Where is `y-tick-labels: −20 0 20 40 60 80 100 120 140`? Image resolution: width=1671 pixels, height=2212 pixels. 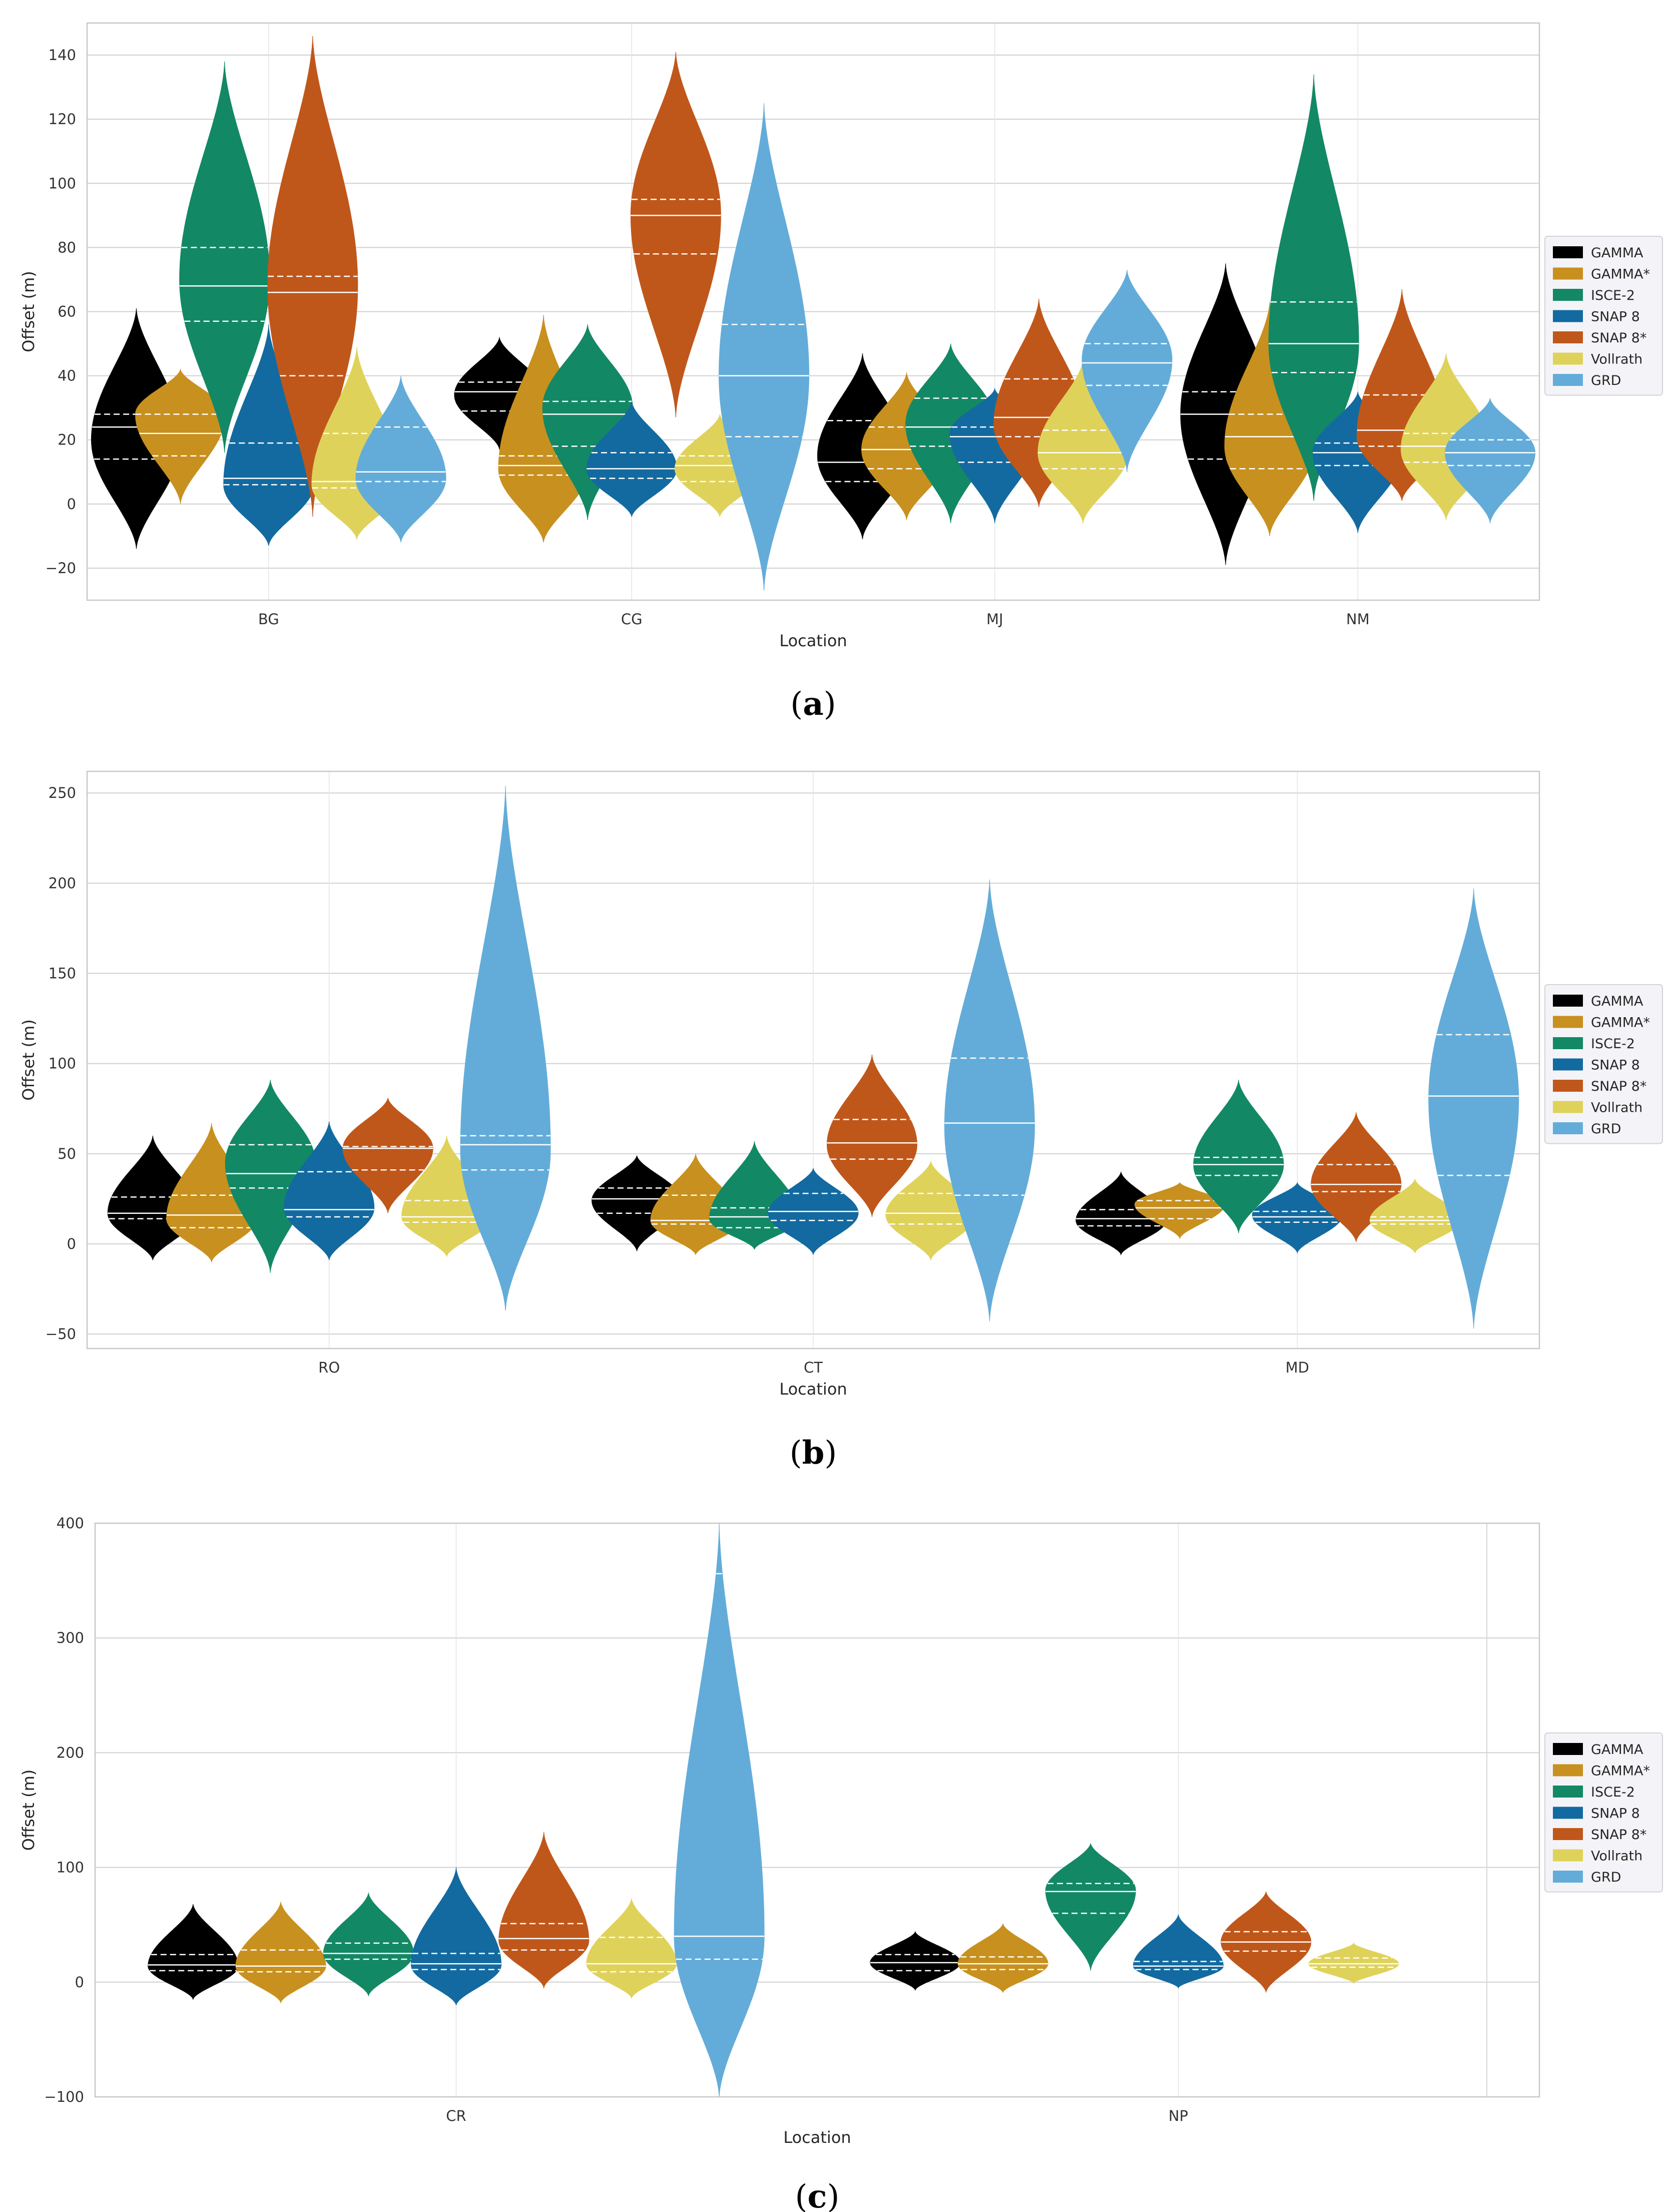 y-tick-labels: −20 0 20 40 60 80 100 120 140 is located at coordinates (61, 312).